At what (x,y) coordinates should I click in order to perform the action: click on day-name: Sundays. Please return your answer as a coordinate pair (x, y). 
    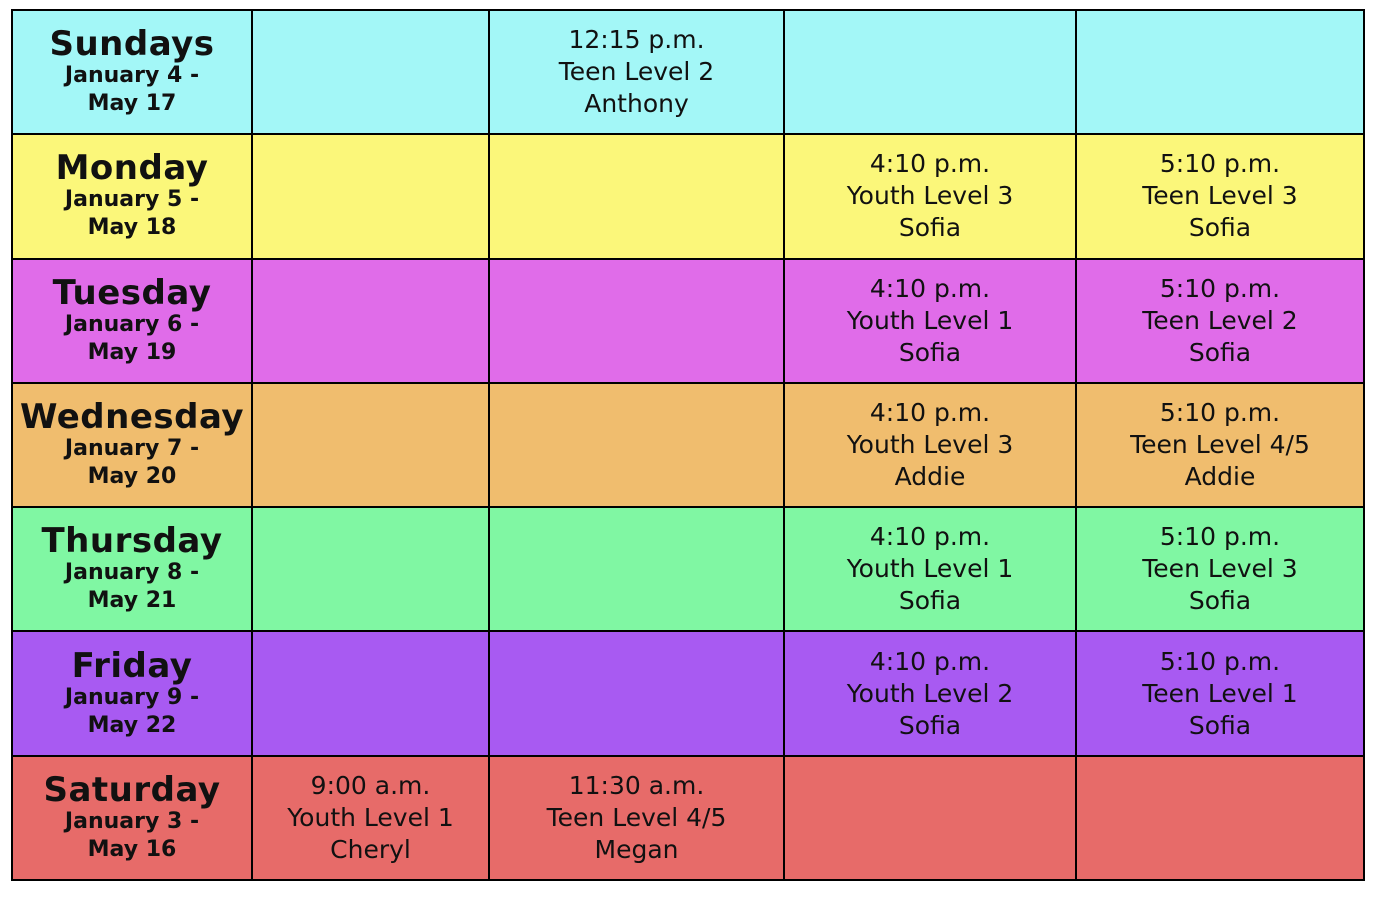
    Looking at the image, I should click on (132, 44).